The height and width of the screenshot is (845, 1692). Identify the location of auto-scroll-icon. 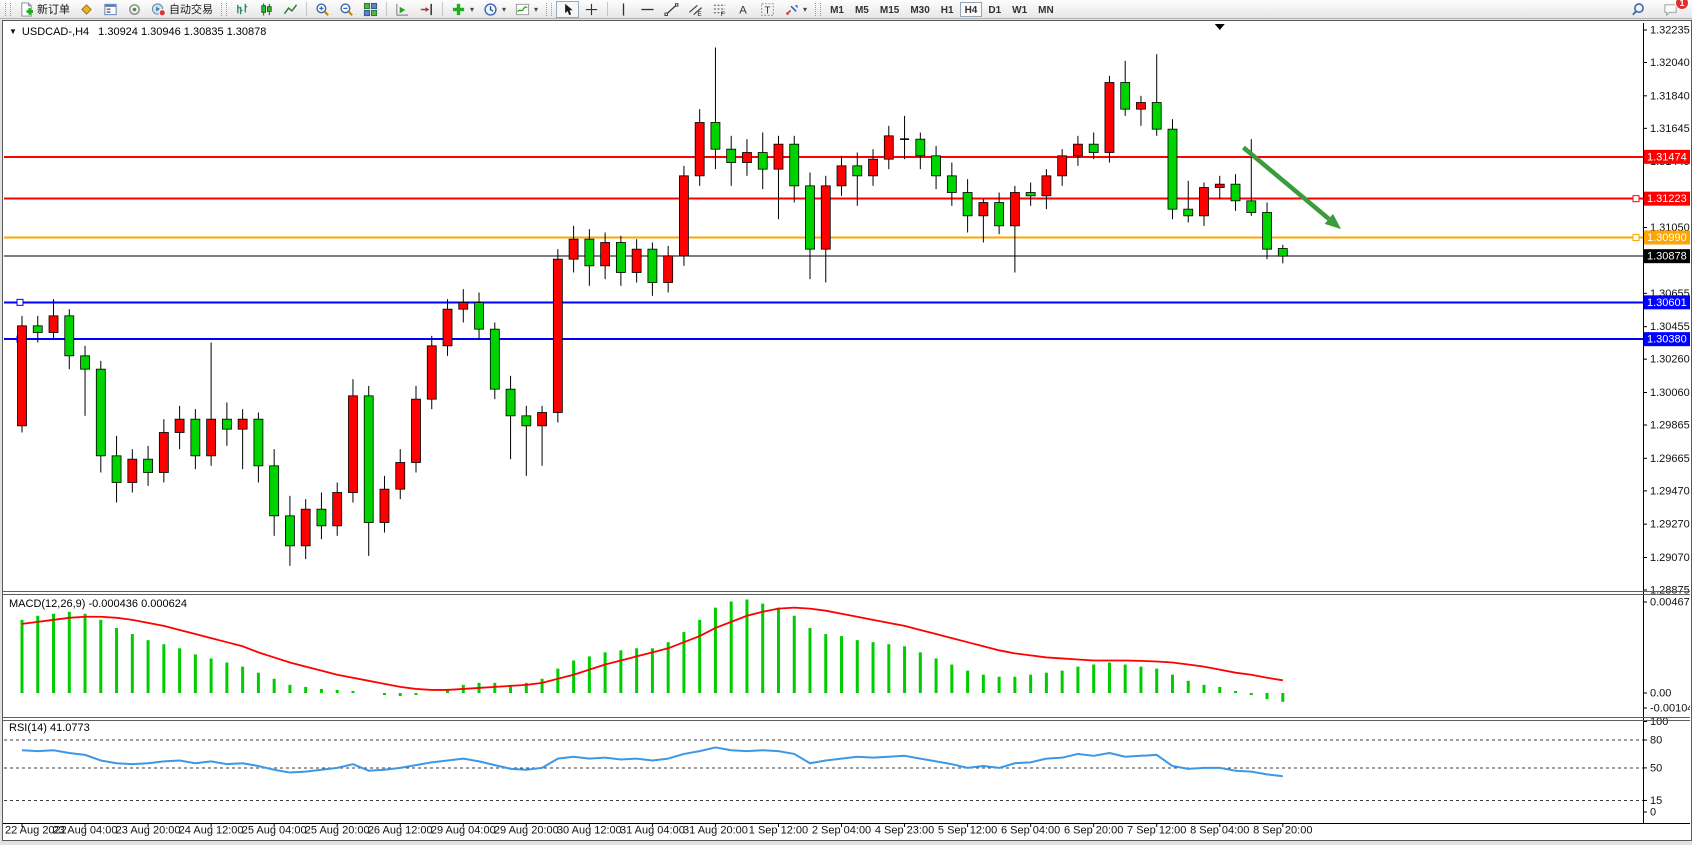
(402, 9).